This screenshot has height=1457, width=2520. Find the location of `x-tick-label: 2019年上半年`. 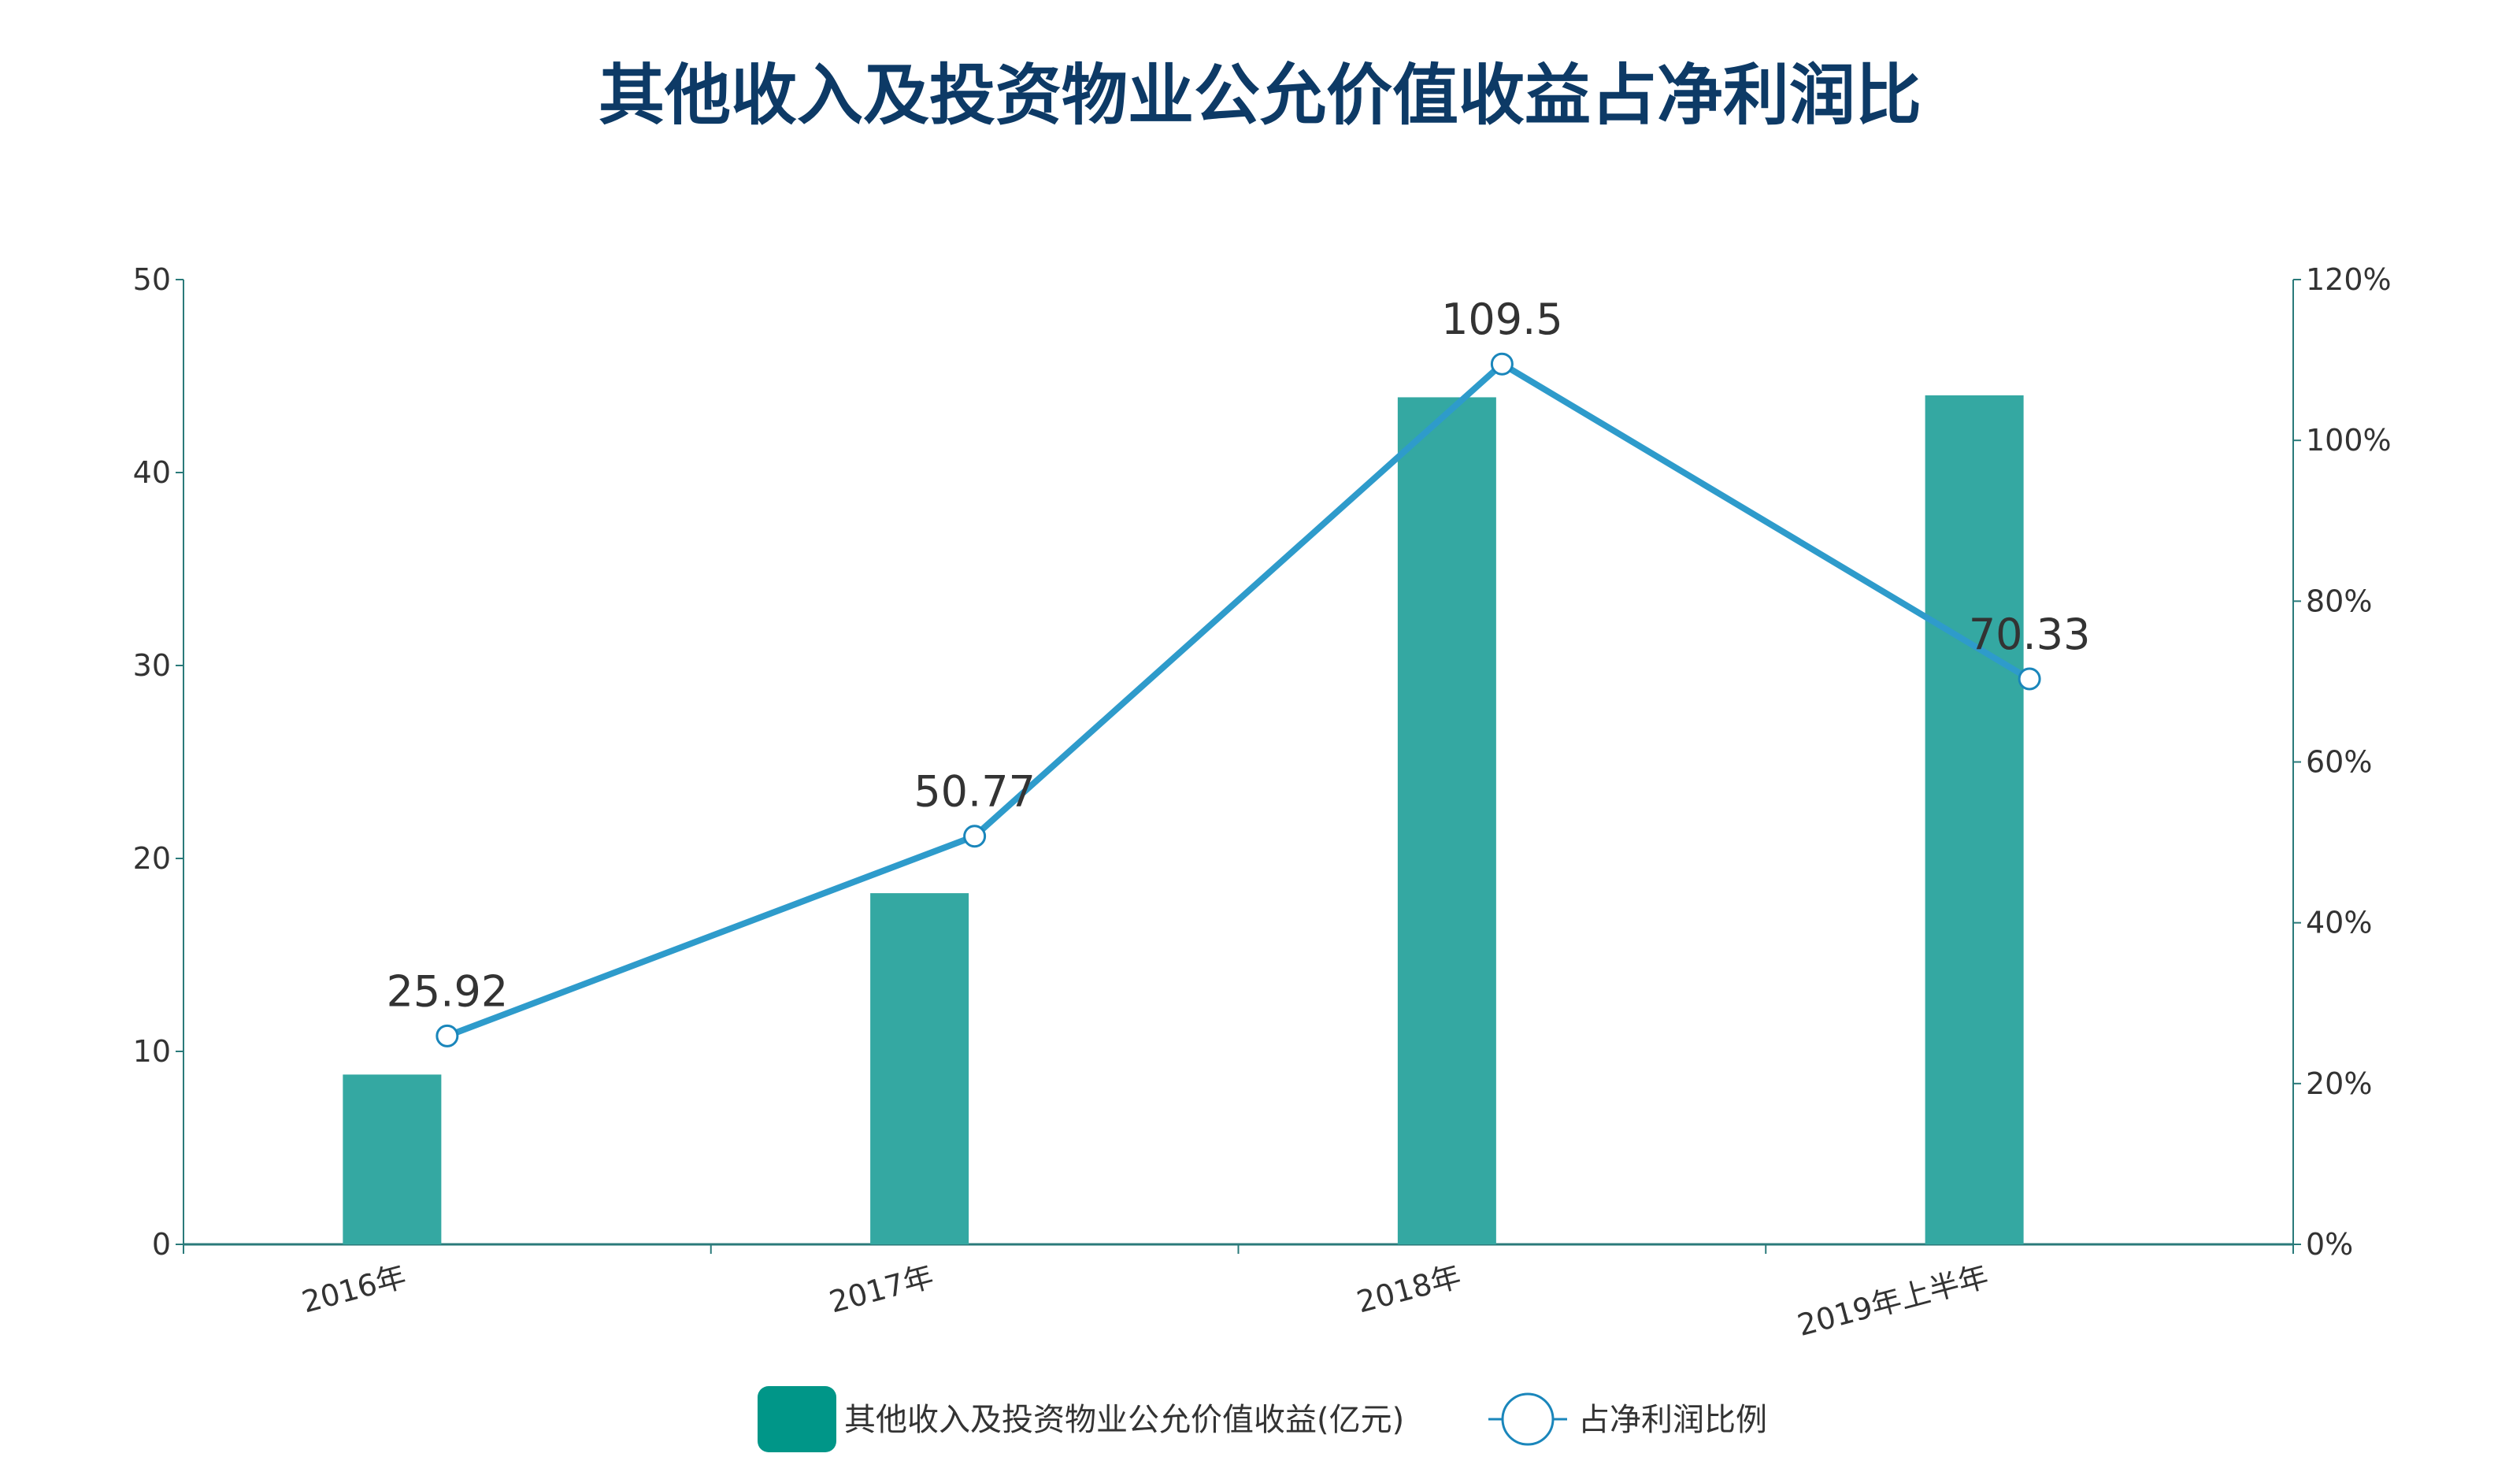

x-tick-label: 2019年上半年 is located at coordinates (1893, 1301).